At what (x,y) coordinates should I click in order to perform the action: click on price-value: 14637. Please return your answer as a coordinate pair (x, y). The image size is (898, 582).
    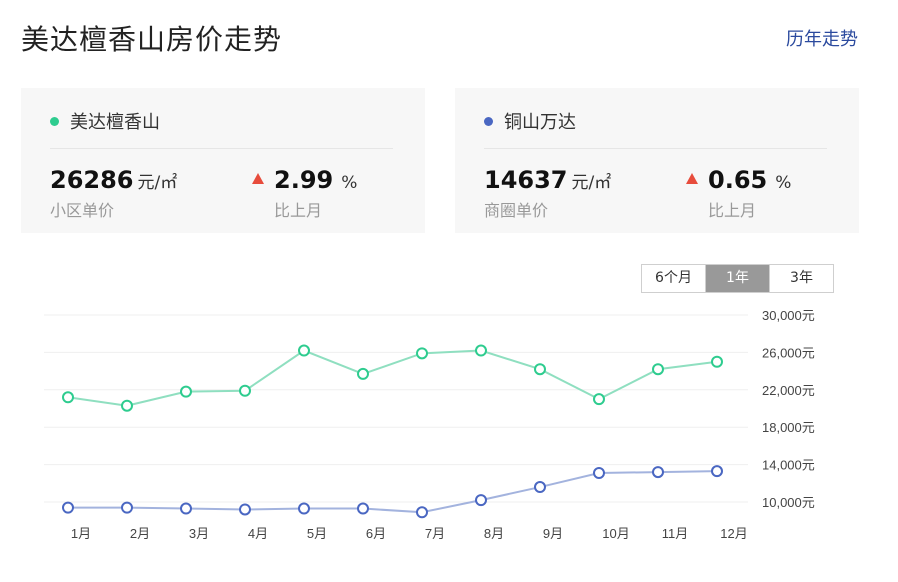
    Looking at the image, I should click on (526, 180).